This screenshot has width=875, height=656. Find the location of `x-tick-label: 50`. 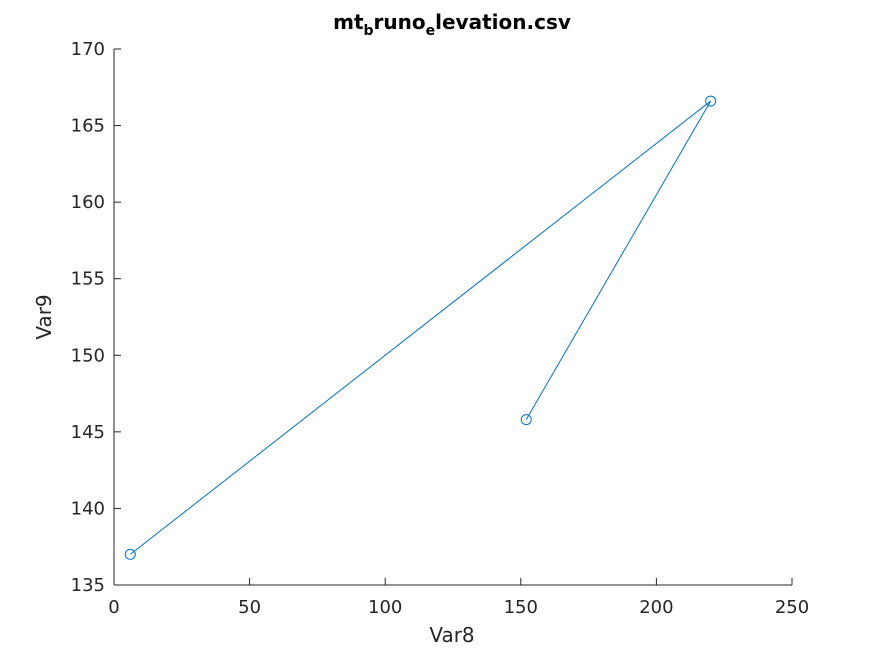

x-tick-label: 50 is located at coordinates (249, 607).